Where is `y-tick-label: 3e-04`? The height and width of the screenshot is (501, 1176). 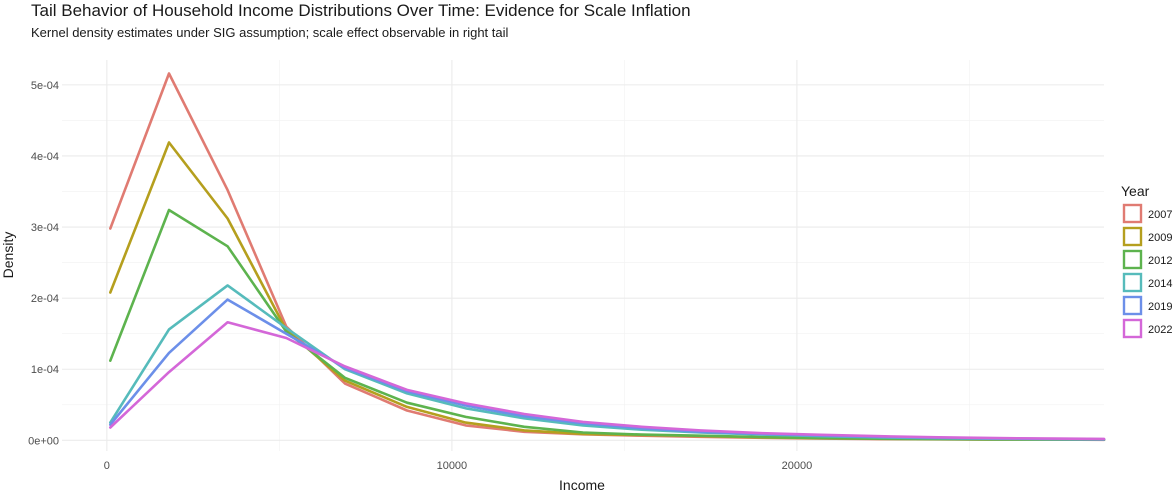
y-tick-label: 3e-04 is located at coordinates (45, 228).